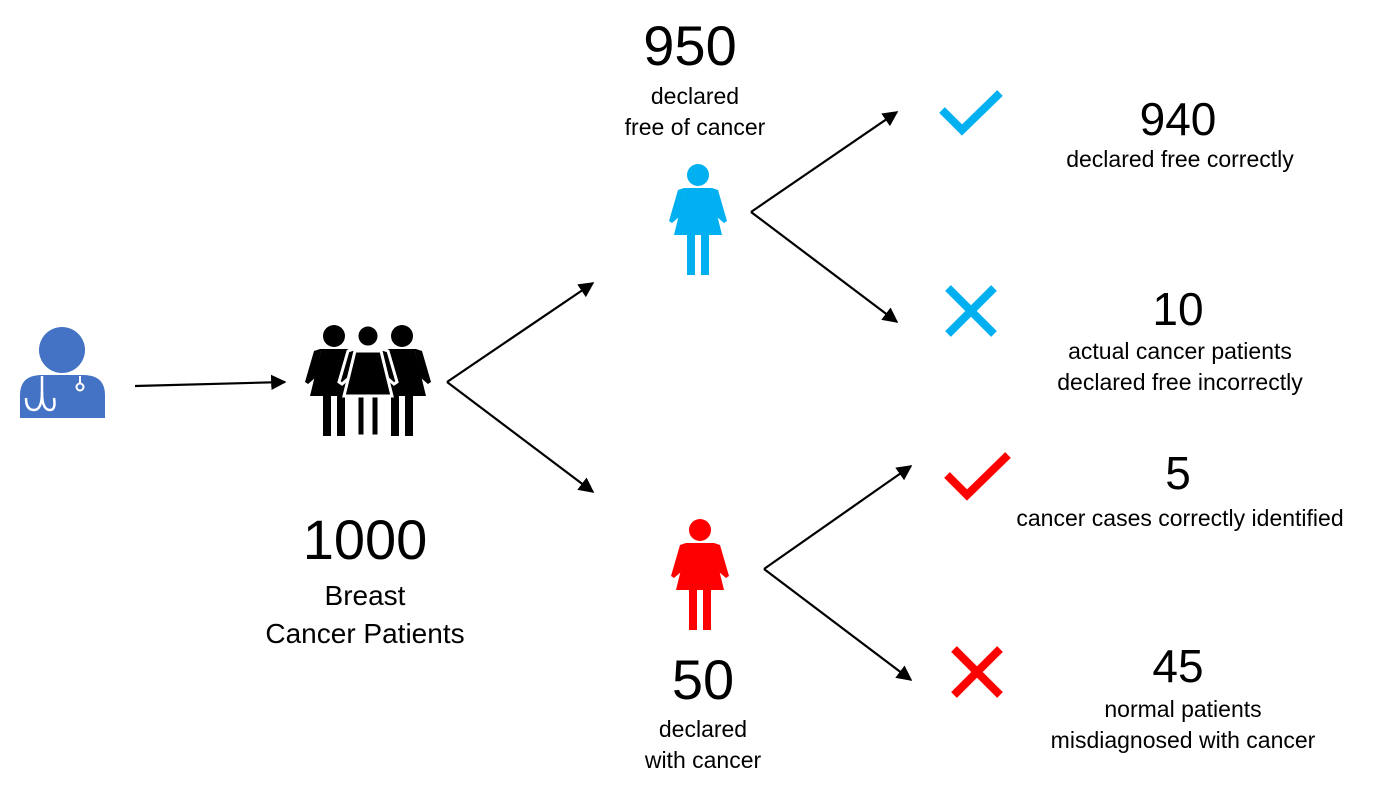 Image resolution: width=1400 pixels, height=810 pixels. Describe the element at coordinates (703, 760) in the screenshot. I see `positive-label-line2: with cancer` at that location.